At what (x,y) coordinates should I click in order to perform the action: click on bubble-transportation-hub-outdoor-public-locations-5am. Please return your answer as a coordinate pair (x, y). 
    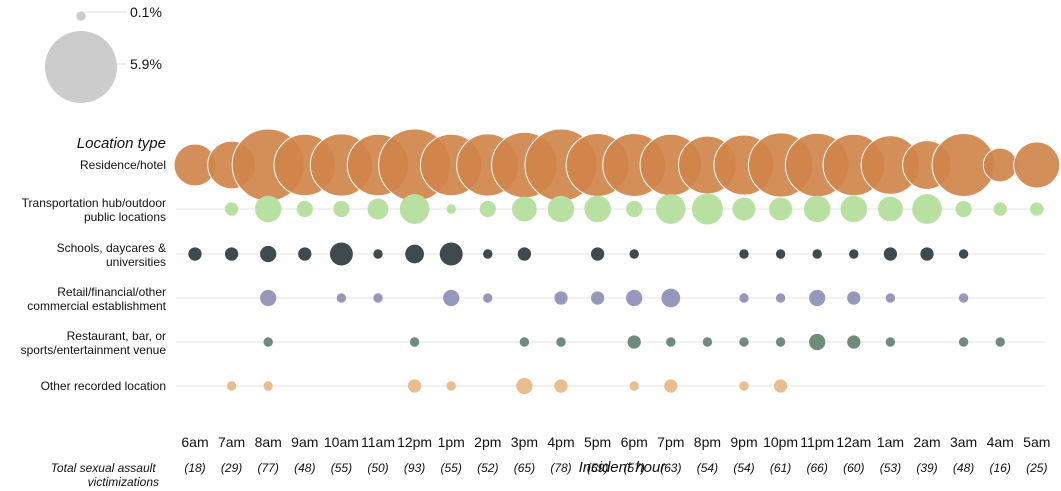
    Looking at the image, I should click on (1037, 209).